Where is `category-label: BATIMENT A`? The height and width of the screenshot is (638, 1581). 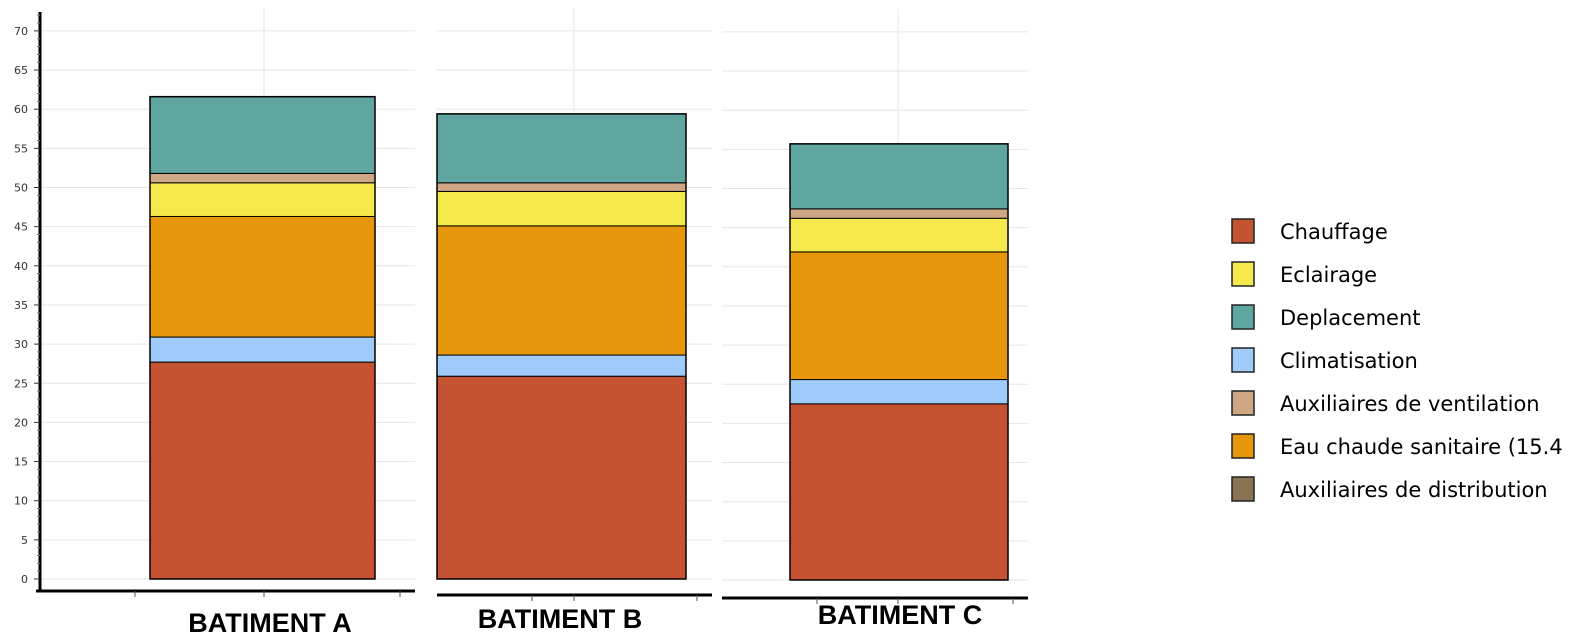
category-label: BATIMENT A is located at coordinates (269, 623).